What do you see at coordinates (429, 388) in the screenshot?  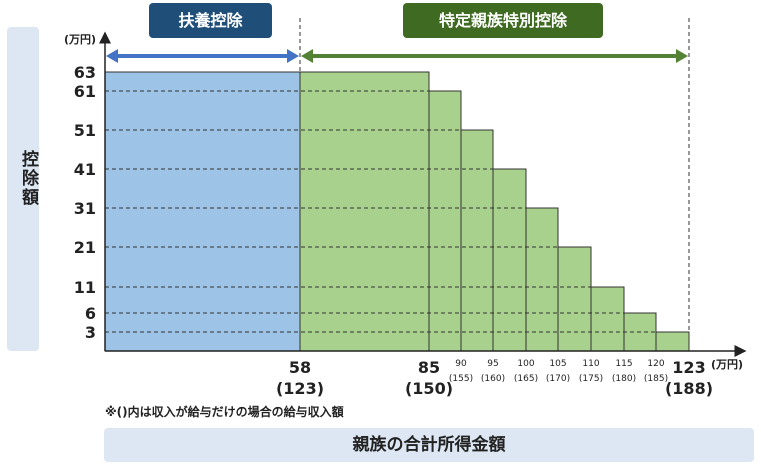 I see `x-tick-sublabel-85: (150)` at bounding box center [429, 388].